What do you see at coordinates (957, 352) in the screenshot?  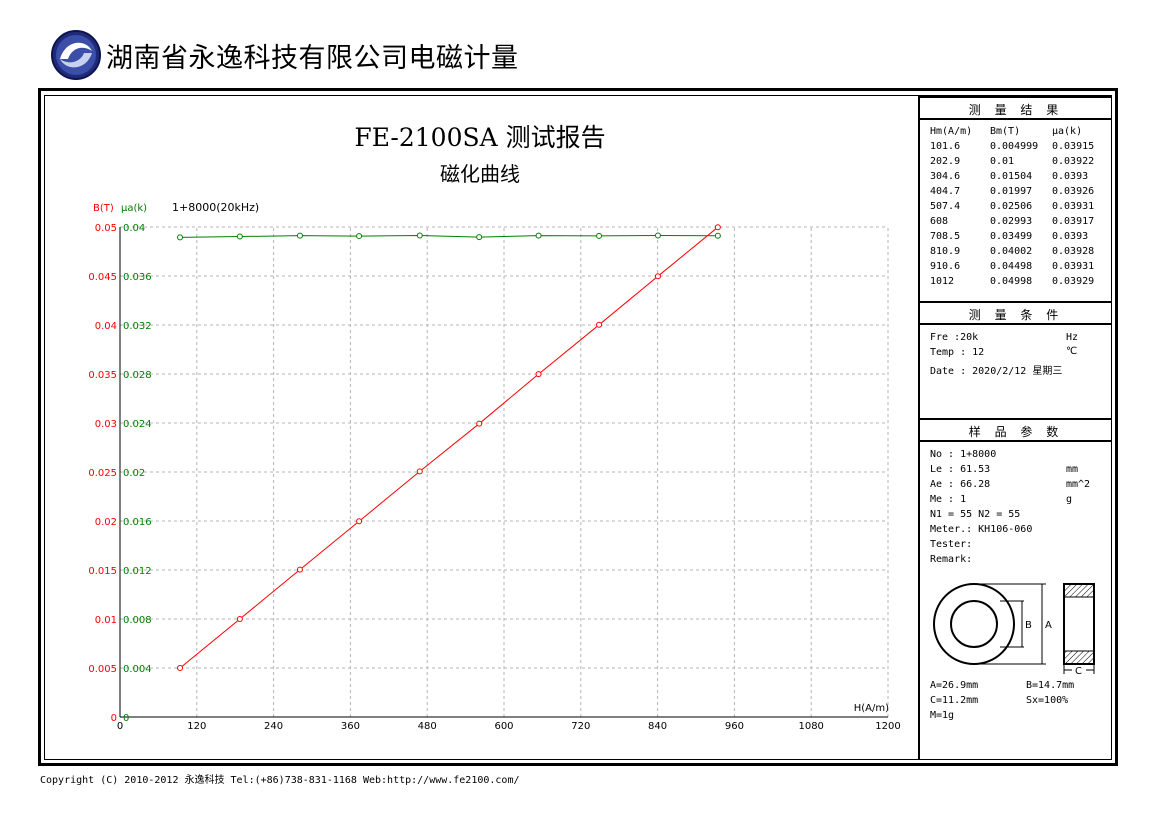 I see `condition-temp: Temp : 12` at bounding box center [957, 352].